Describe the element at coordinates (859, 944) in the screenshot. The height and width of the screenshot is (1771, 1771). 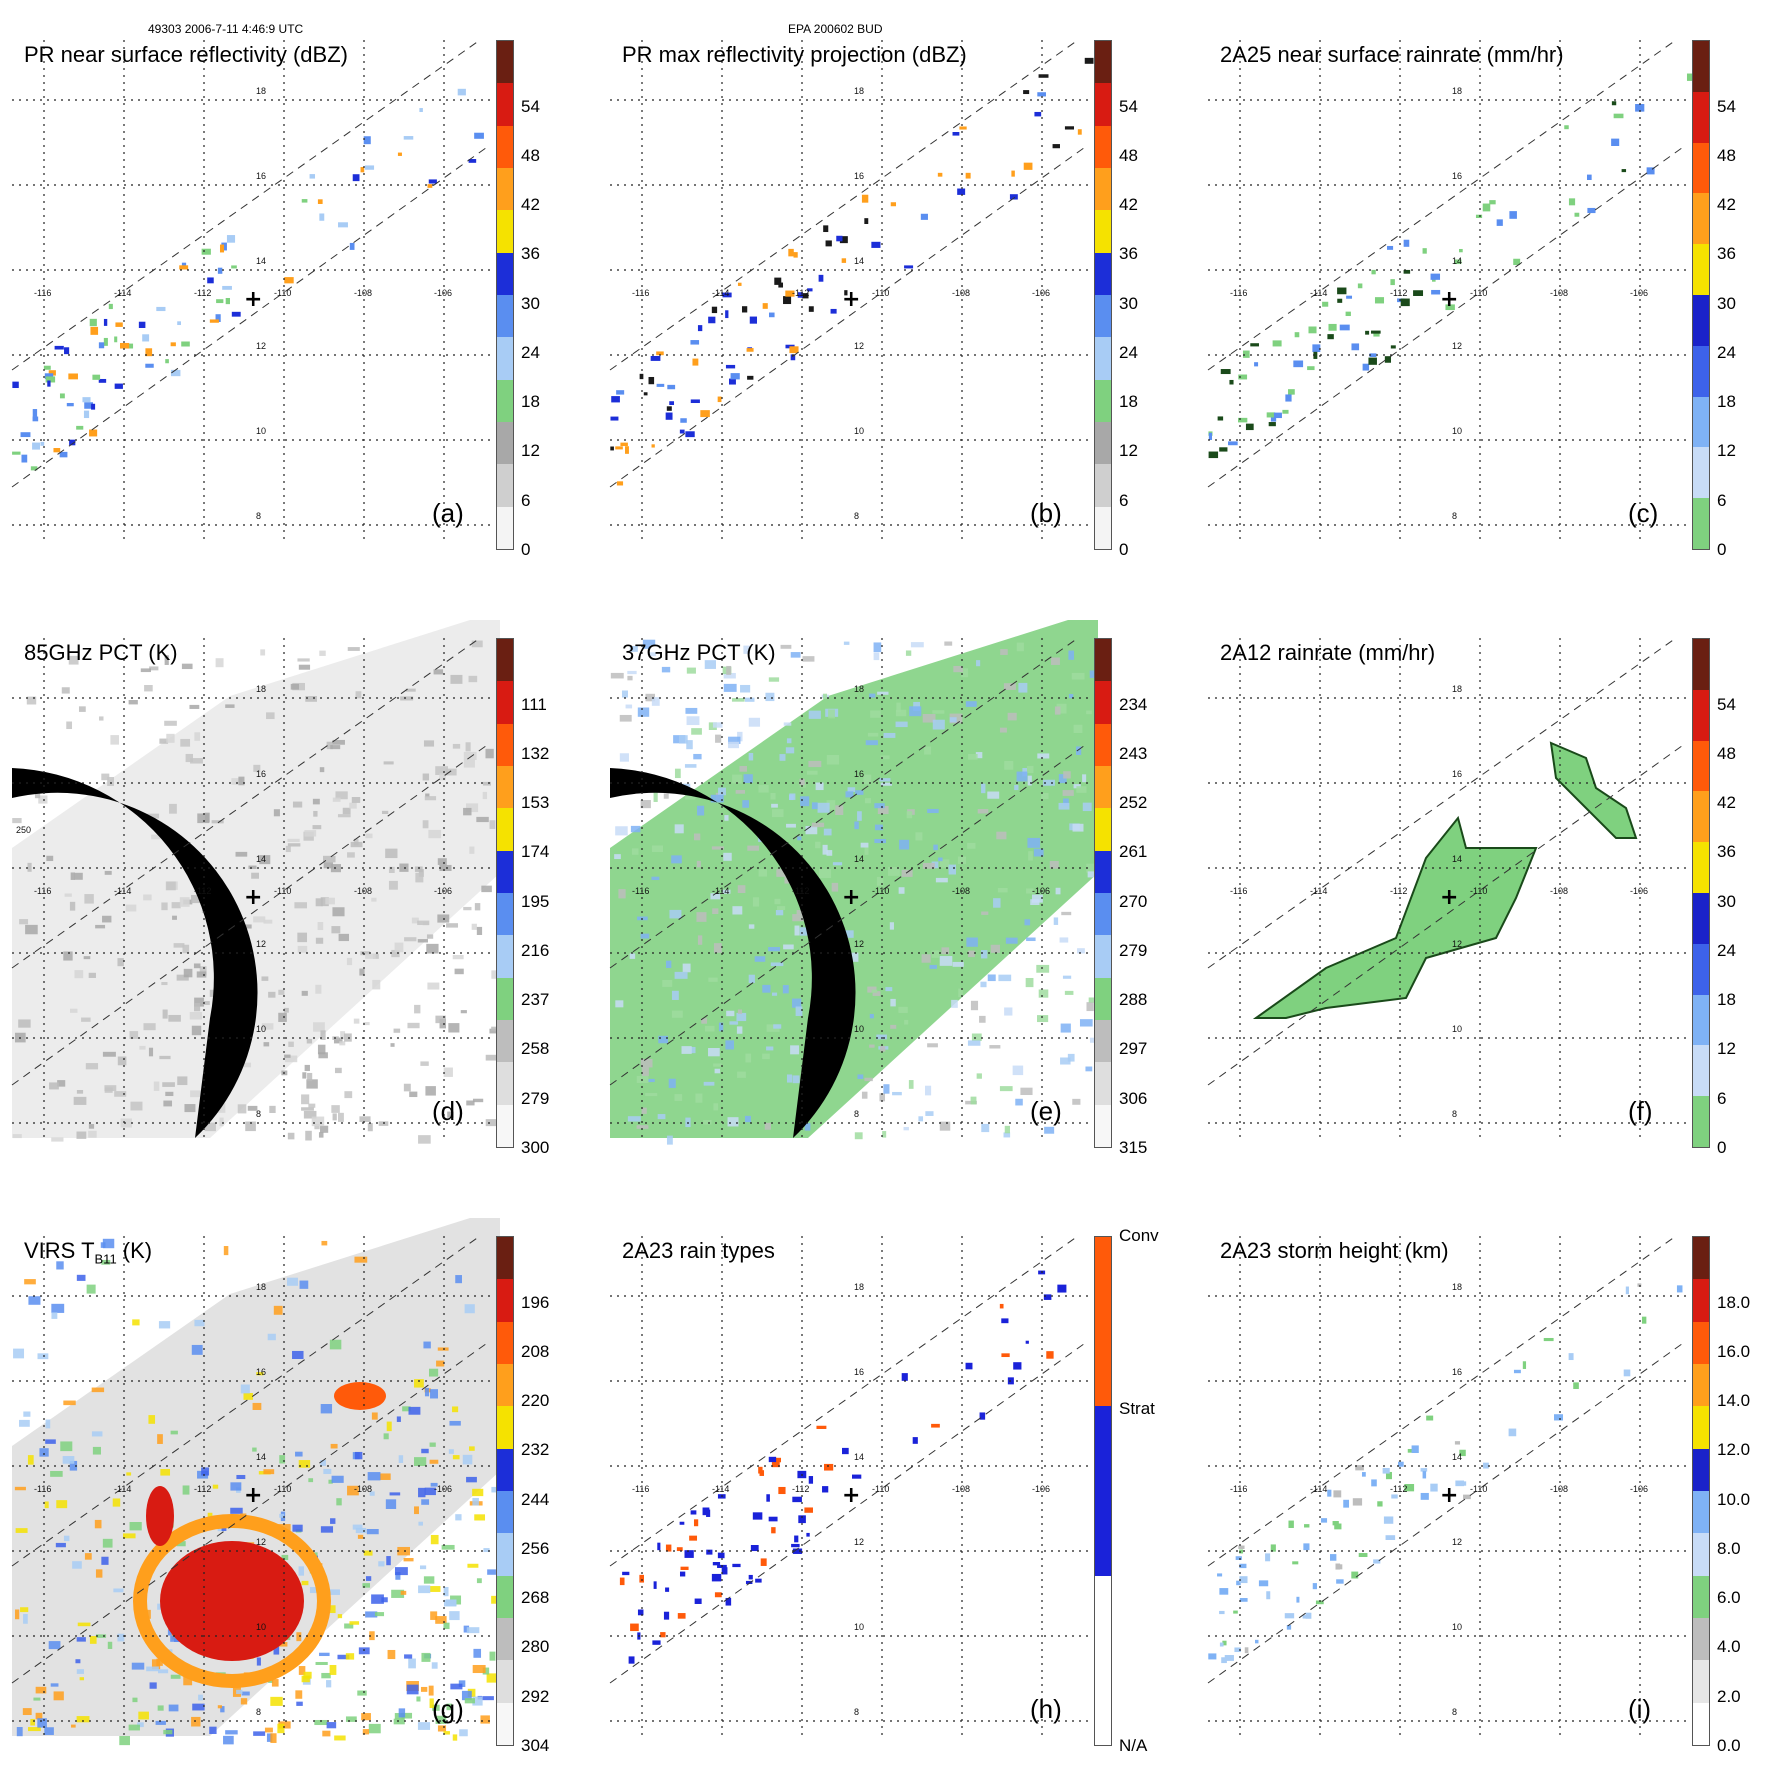
I see `latitude-label: 12` at that location.